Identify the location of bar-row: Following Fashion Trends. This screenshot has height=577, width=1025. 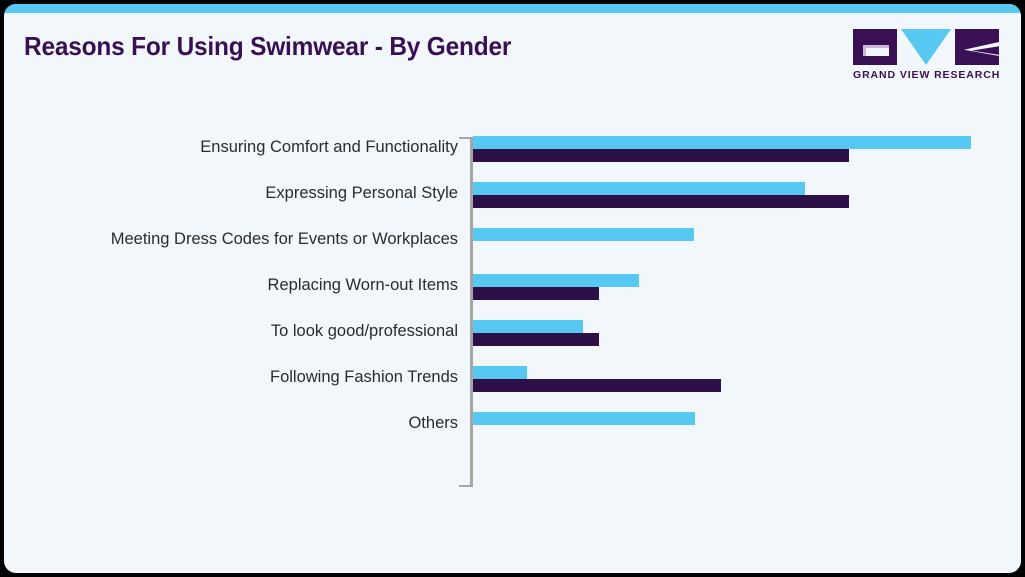
(512, 381).